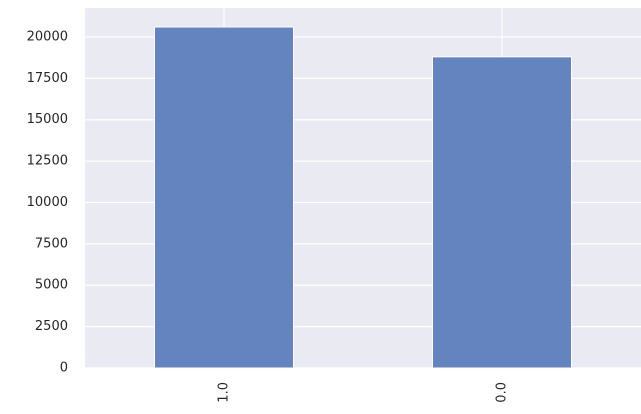  Describe the element at coordinates (51, 243) in the screenshot. I see `y-tick-label: 7500` at that location.